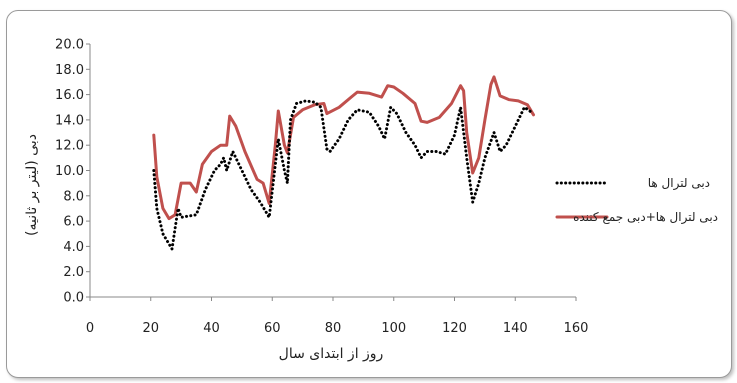 The width and height of the screenshot is (737, 383). Describe the element at coordinates (69, 45) in the screenshot. I see `y-tick-label: 20.0` at that location.